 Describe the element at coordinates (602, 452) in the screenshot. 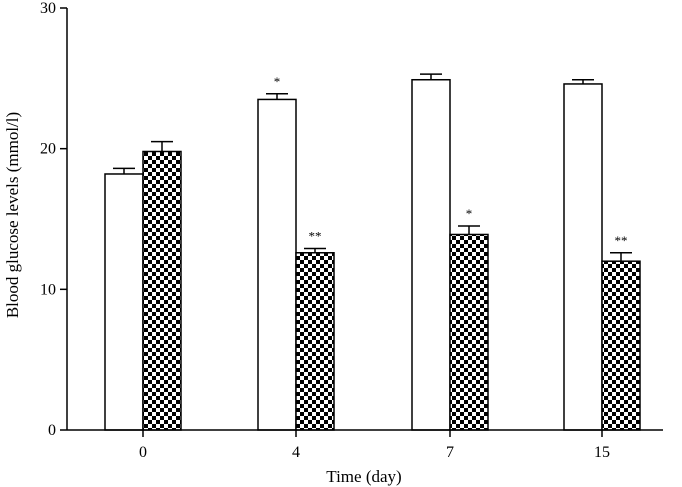

I see `x-tick-label: 15` at that location.